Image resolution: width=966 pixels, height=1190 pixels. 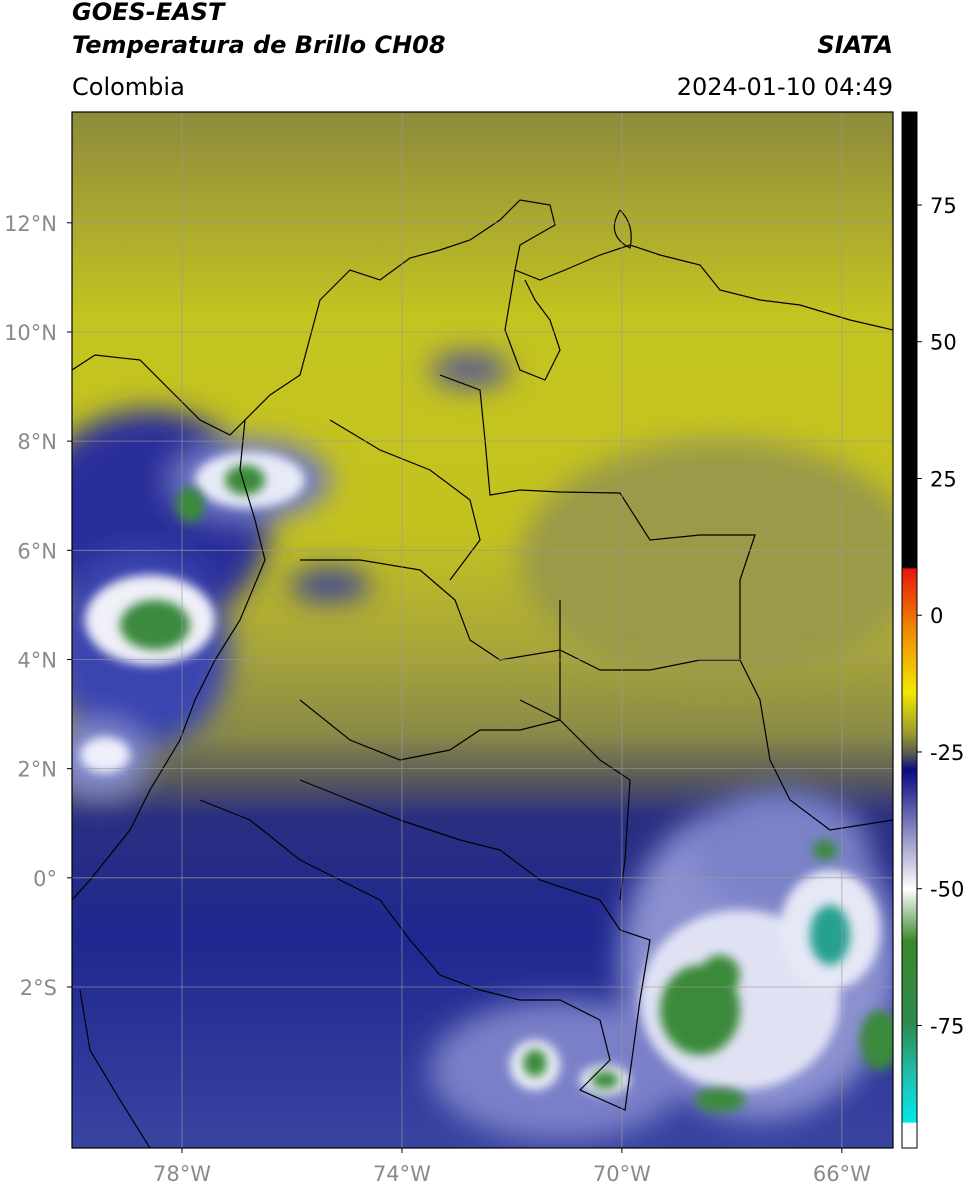 I want to click on agency: SIATA, so click(x=855, y=45).